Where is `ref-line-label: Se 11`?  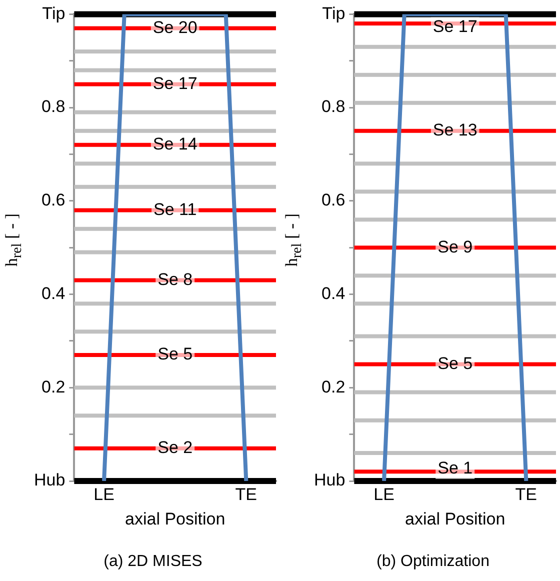
ref-line-label: Se 11 is located at coordinates (175, 209).